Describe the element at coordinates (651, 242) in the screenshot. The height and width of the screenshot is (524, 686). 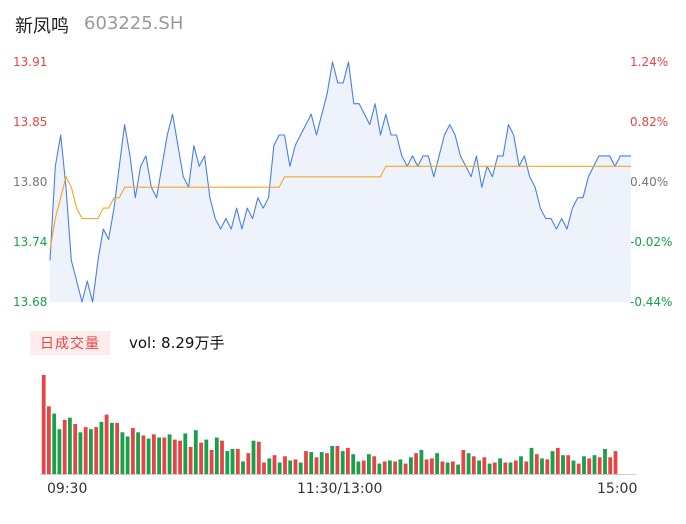
I see `y-tick-right: -0.02%` at that location.